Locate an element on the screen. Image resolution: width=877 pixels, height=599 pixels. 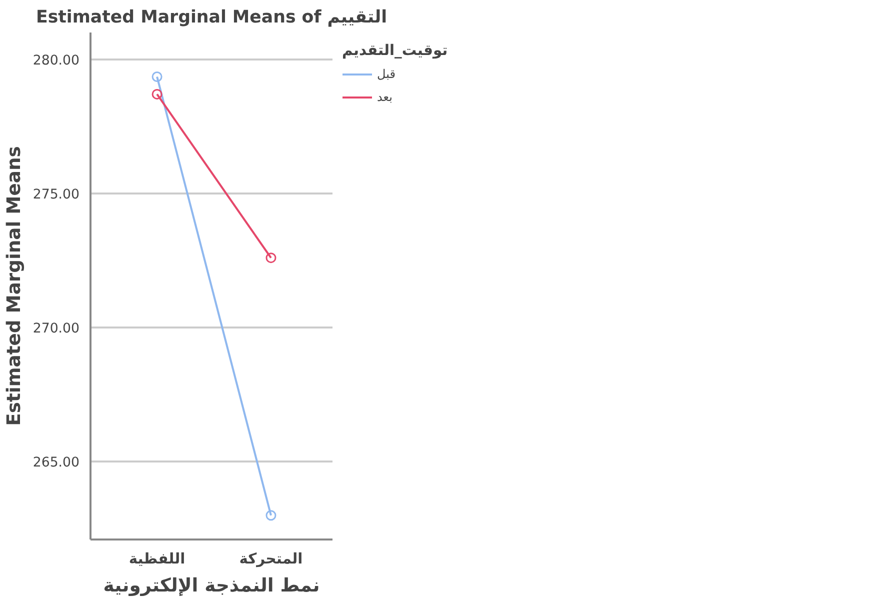
x-tick-label: اللفظية is located at coordinates (157, 559).